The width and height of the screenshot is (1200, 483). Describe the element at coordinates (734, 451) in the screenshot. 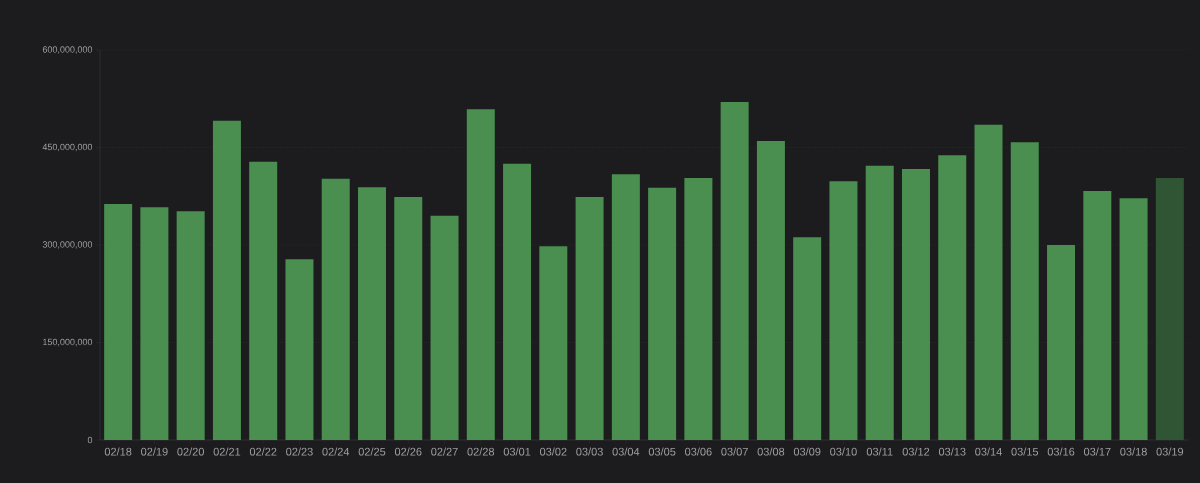

I see `x-tick-label: 03/07` at that location.